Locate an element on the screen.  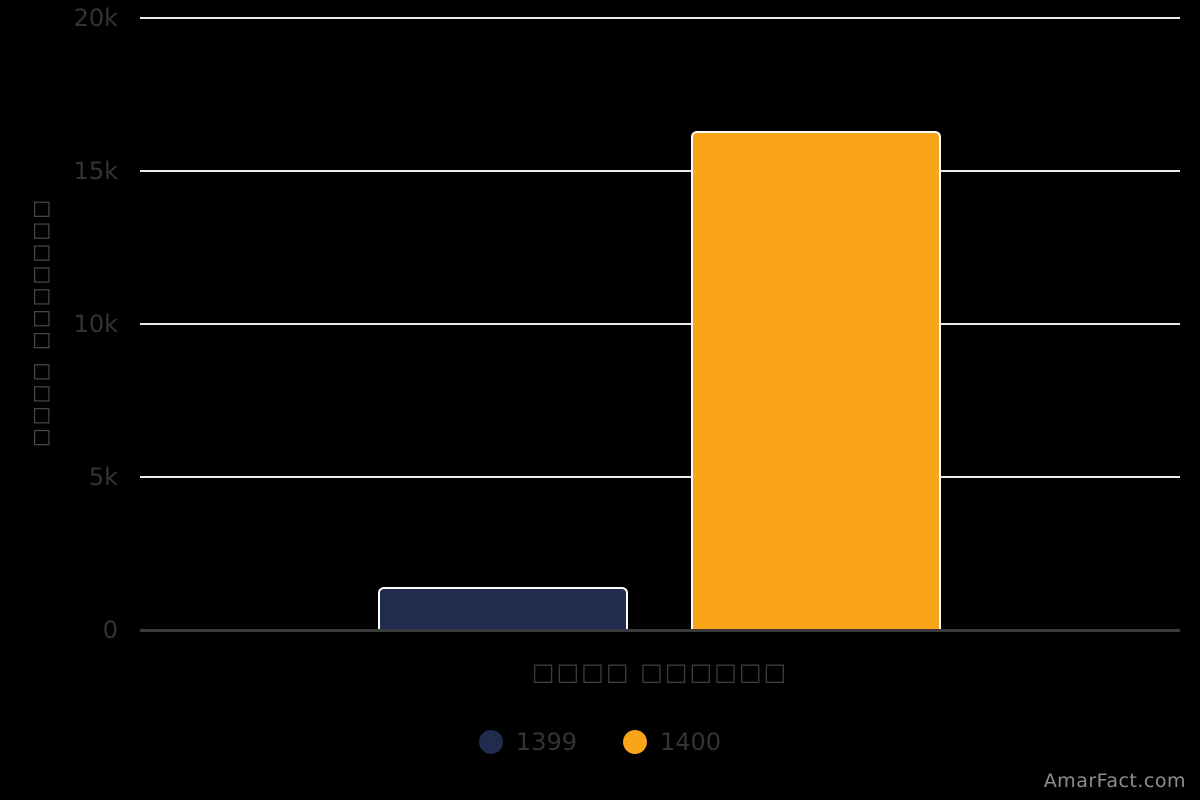
y-tick-15k: 15k is located at coordinates (95, 171).